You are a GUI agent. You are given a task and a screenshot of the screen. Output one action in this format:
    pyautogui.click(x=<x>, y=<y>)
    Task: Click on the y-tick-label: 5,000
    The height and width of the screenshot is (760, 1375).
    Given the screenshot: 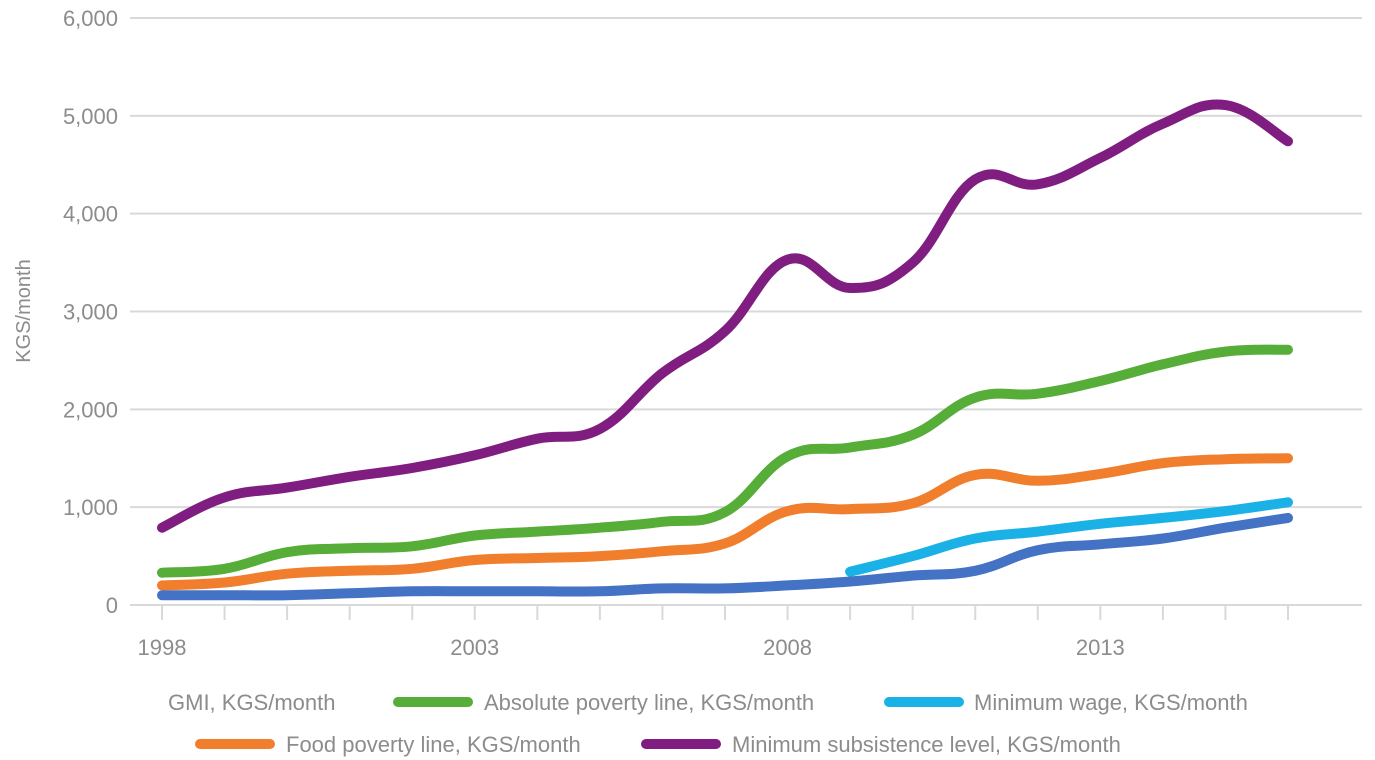 What is the action you would take?
    pyautogui.click(x=90, y=116)
    